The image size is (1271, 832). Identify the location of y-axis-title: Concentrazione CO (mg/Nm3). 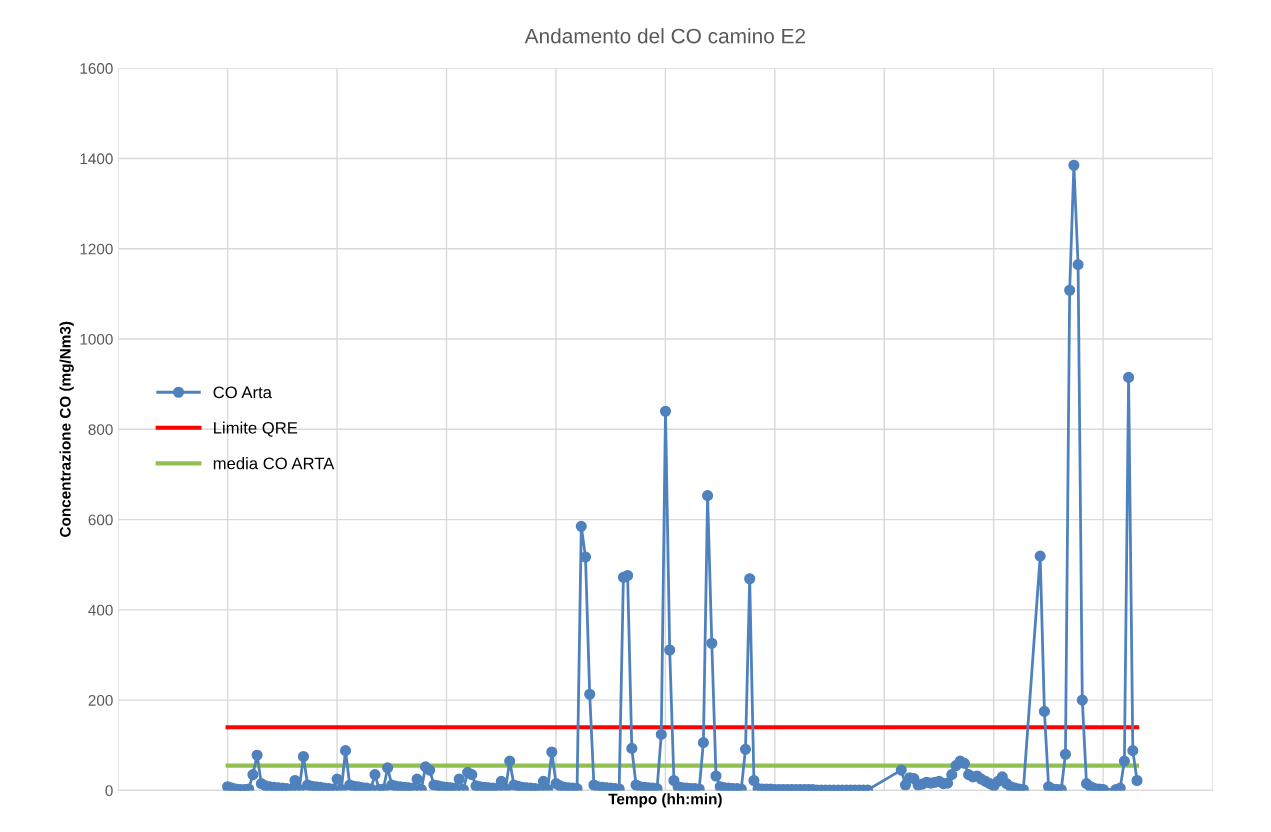
(66, 429).